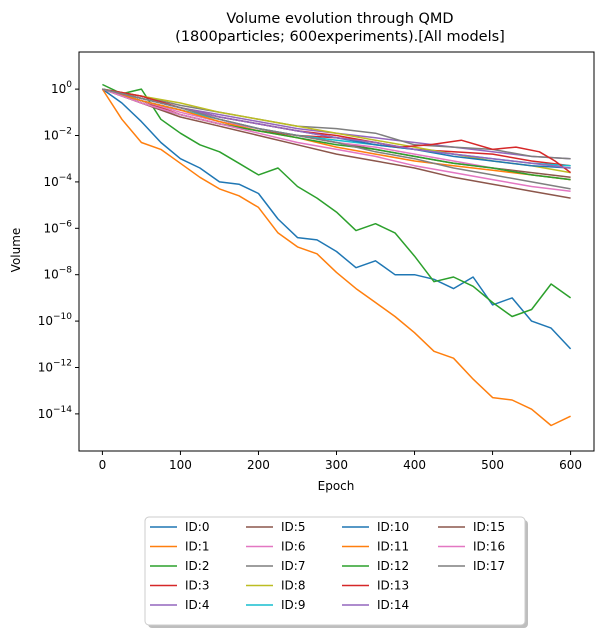 The image size is (605, 635). What do you see at coordinates (197, 586) in the screenshot?
I see `legend-label: ID:3` at bounding box center [197, 586].